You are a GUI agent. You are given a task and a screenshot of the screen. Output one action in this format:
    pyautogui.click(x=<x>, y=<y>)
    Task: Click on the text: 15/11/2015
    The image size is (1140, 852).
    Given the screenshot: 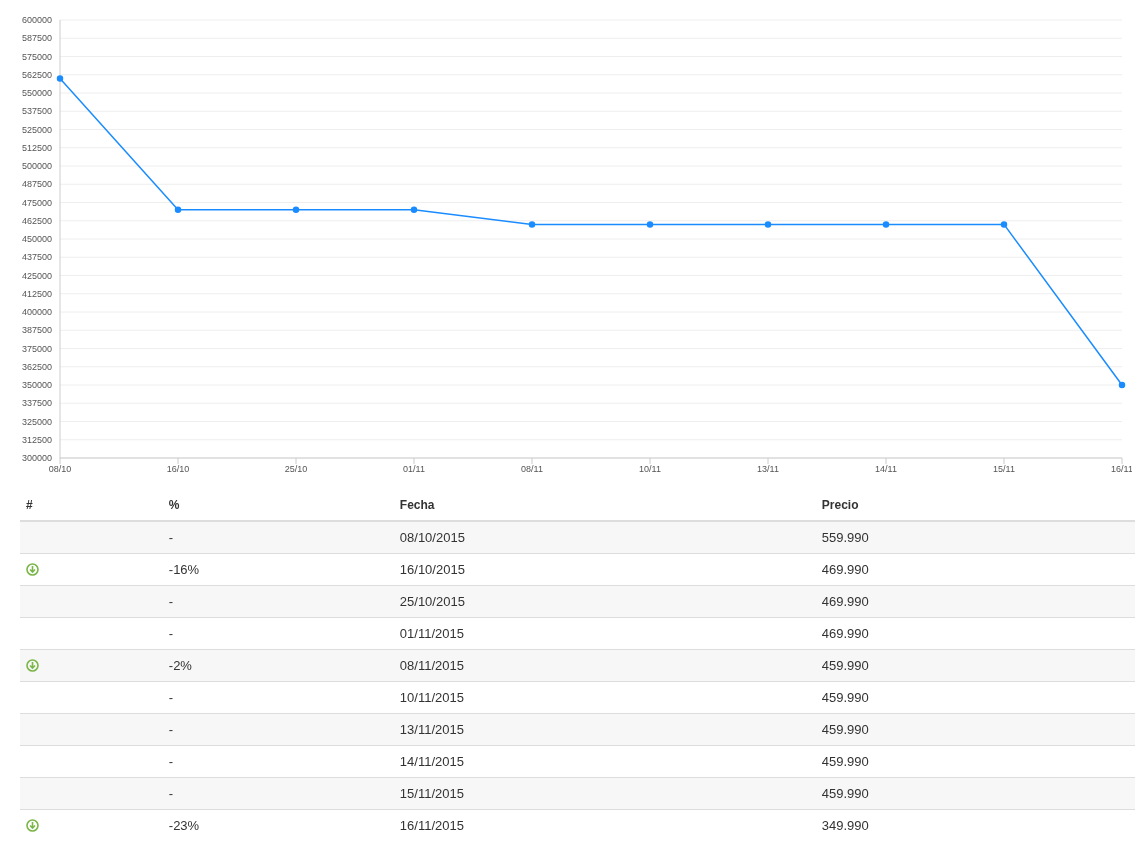 What is the action you would take?
    pyautogui.click(x=604, y=793)
    